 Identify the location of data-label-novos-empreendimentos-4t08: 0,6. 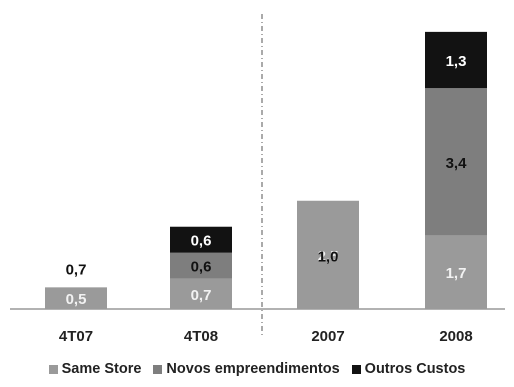
(201, 267).